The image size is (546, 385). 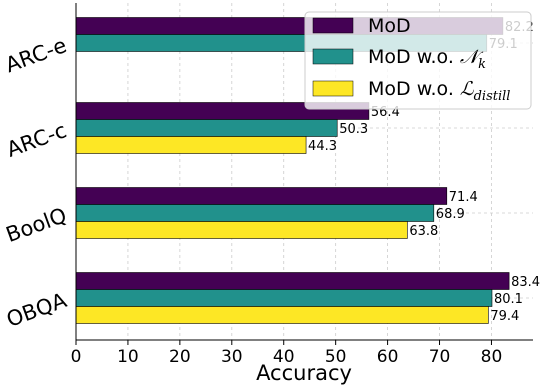 What do you see at coordinates (463, 197) in the screenshot?
I see `value-label-boolq-mod: 71.4` at bounding box center [463, 197].